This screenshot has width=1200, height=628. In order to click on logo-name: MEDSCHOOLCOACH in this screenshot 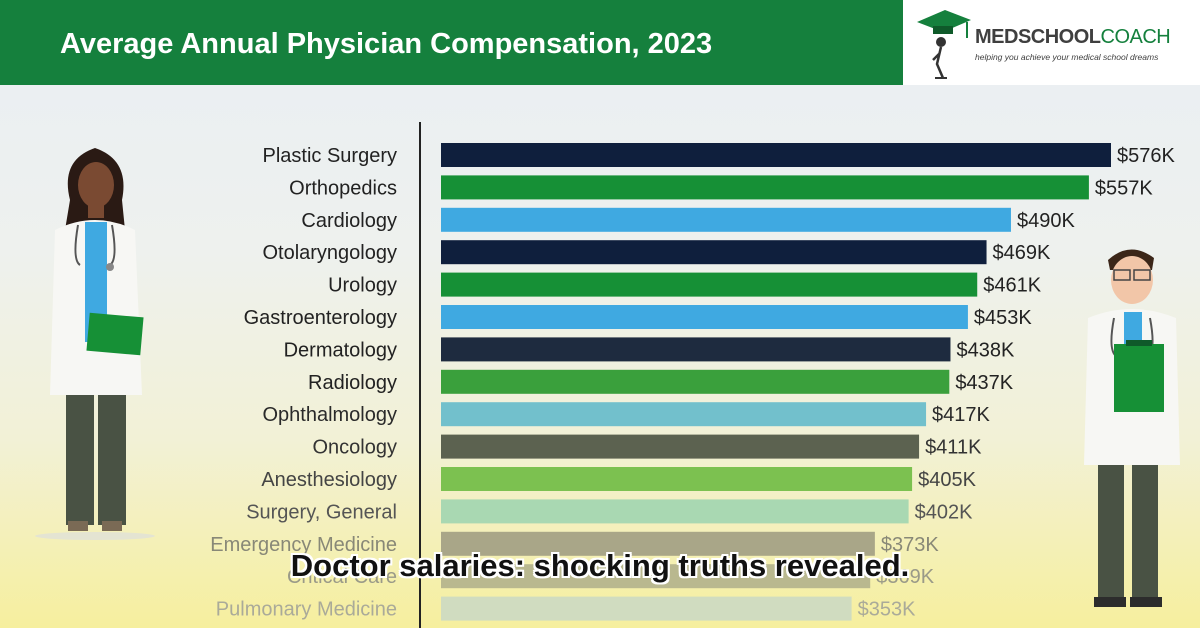, I will do `click(1073, 37)`.